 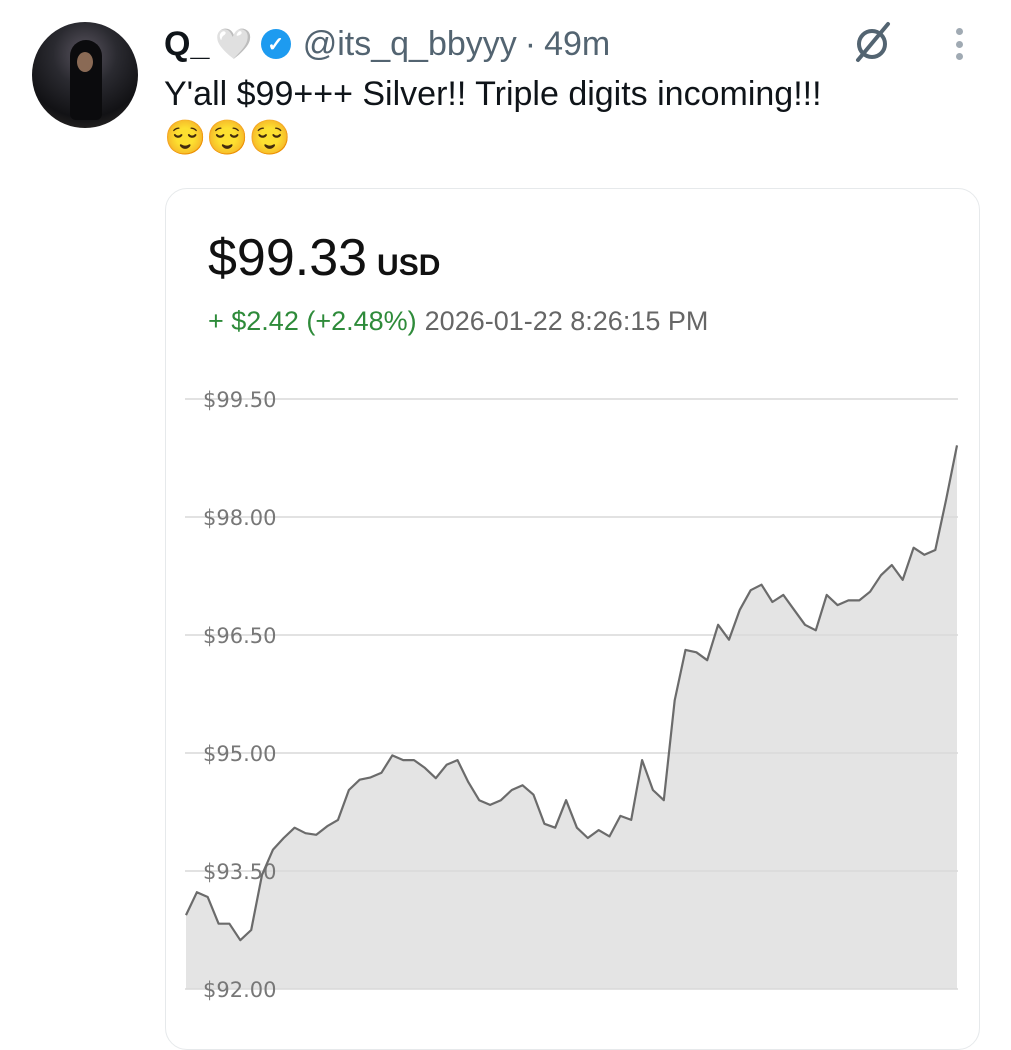 I want to click on avatar-face, so click(x=85, y=62).